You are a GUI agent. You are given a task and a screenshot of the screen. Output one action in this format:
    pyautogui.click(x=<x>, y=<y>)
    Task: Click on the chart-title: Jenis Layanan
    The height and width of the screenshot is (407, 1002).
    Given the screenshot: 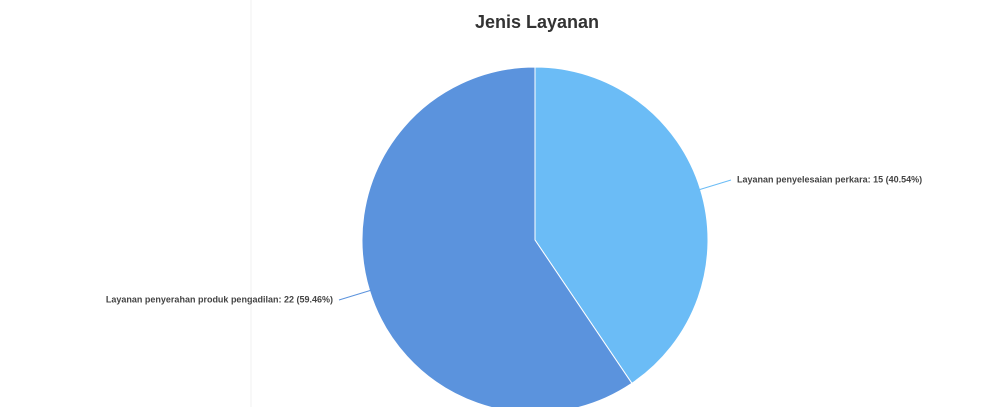 What is the action you would take?
    pyautogui.click(x=537, y=22)
    